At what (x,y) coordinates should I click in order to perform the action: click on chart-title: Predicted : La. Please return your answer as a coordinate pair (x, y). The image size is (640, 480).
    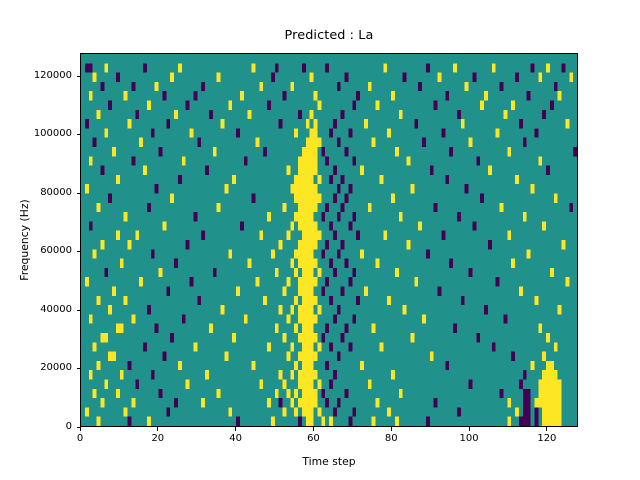
    Looking at the image, I should click on (329, 35).